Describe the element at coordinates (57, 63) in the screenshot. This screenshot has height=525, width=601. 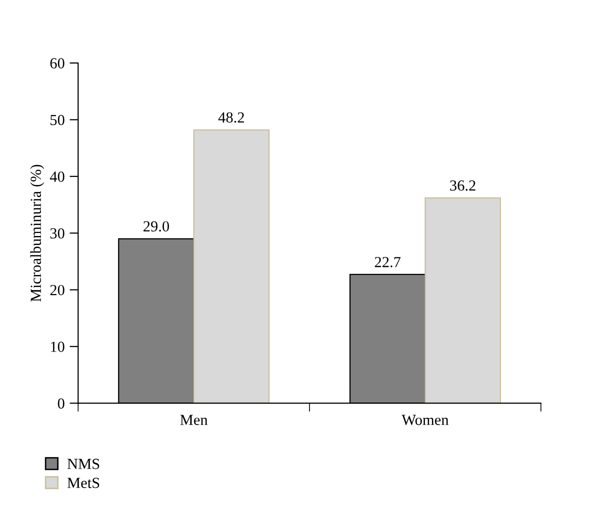
I see `y-tick-label: 60` at that location.